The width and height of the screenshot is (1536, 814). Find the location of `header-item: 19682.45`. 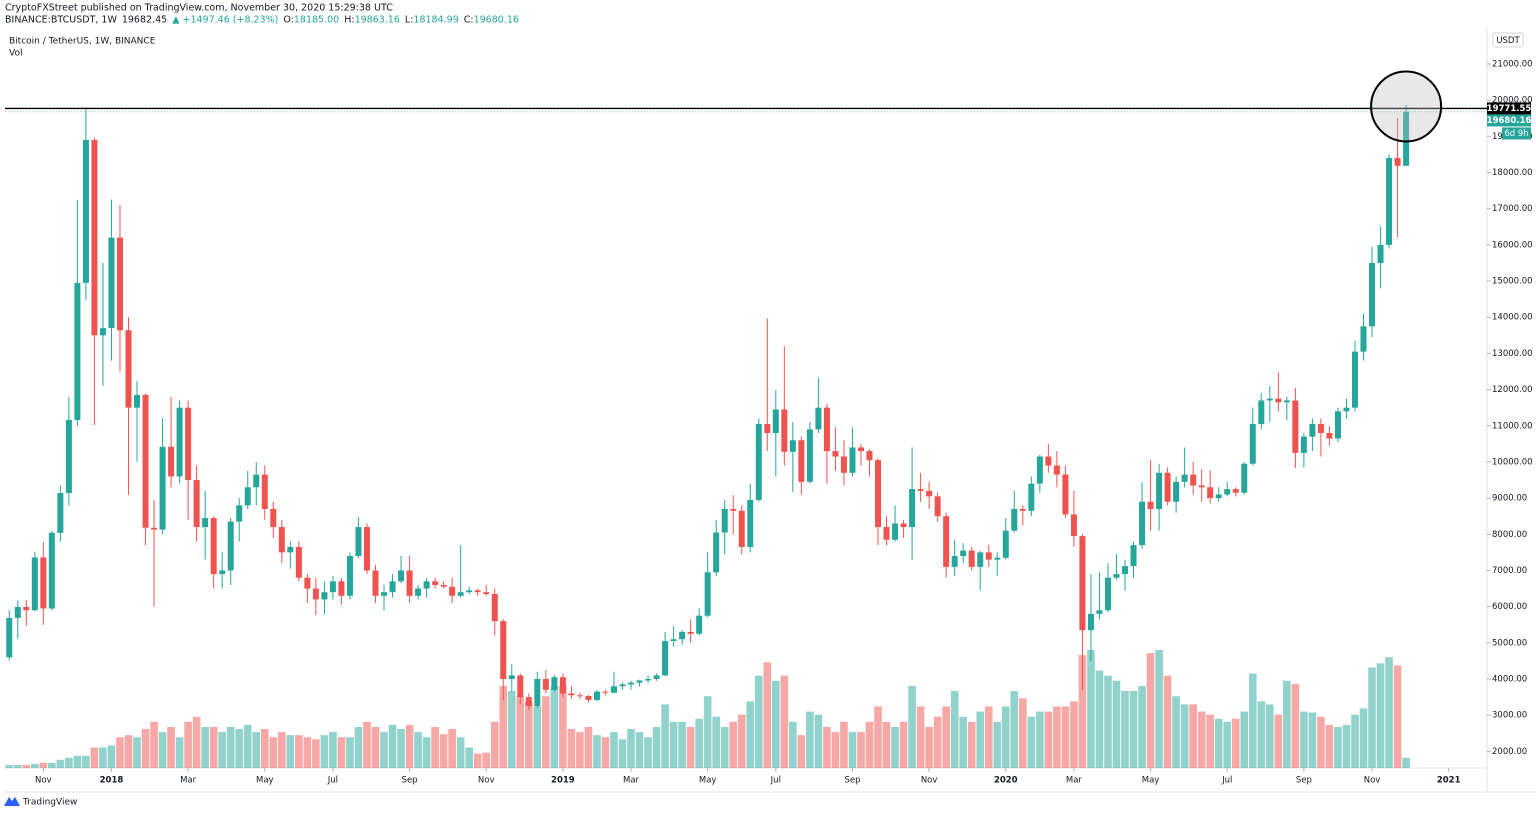

header-item: 19682.45 is located at coordinates (144, 20).